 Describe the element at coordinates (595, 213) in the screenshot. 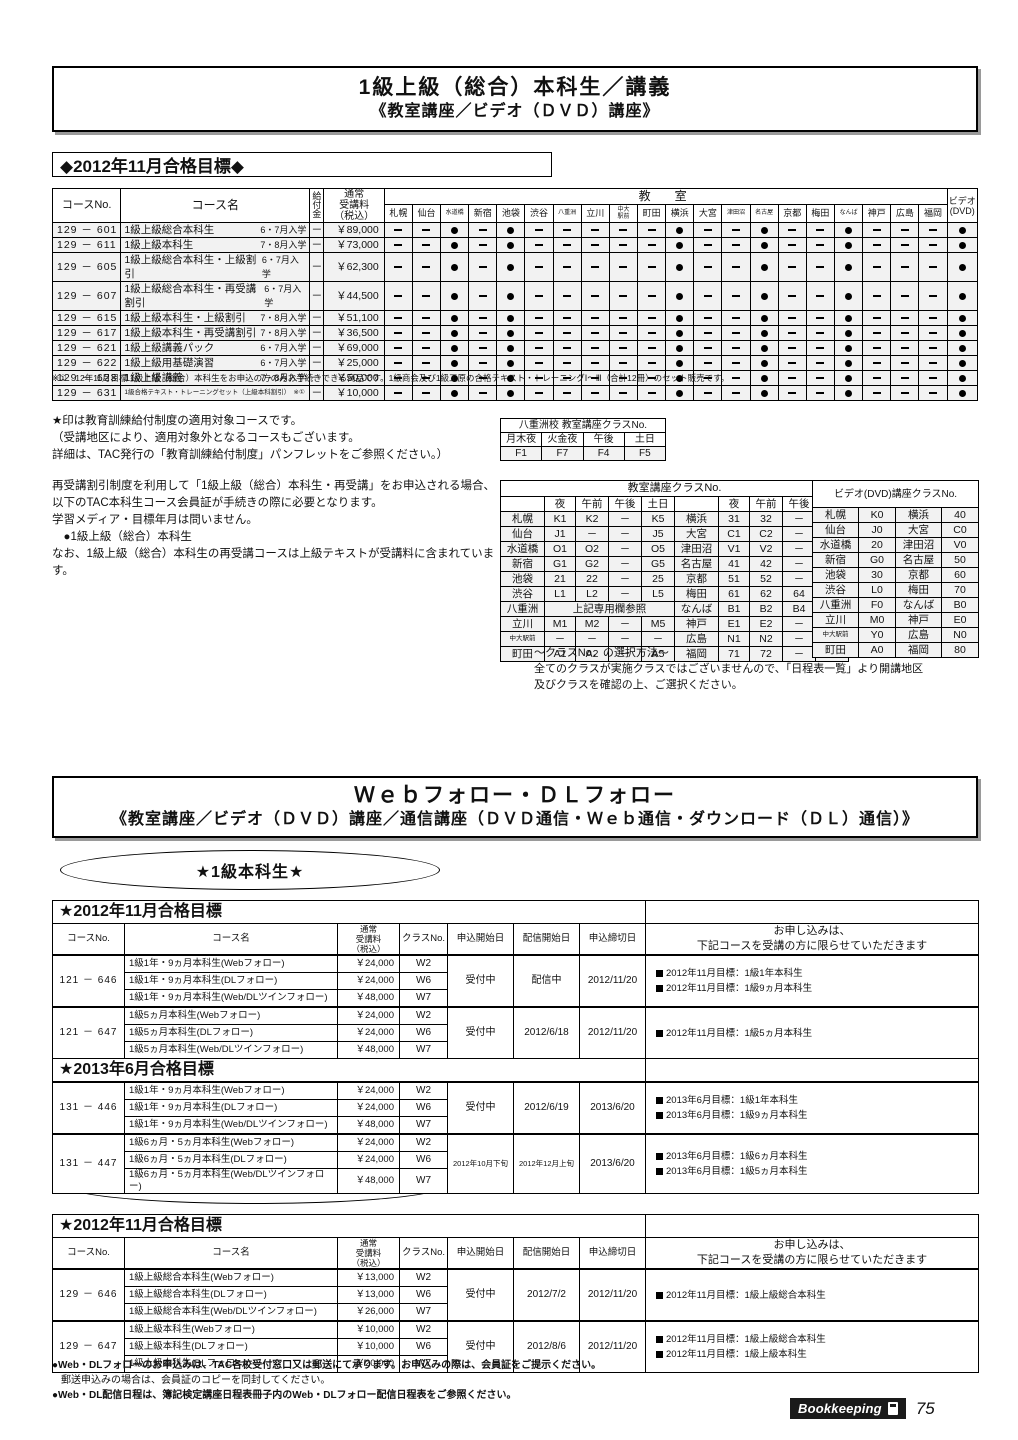

I see `header-room-7: 立川` at that location.